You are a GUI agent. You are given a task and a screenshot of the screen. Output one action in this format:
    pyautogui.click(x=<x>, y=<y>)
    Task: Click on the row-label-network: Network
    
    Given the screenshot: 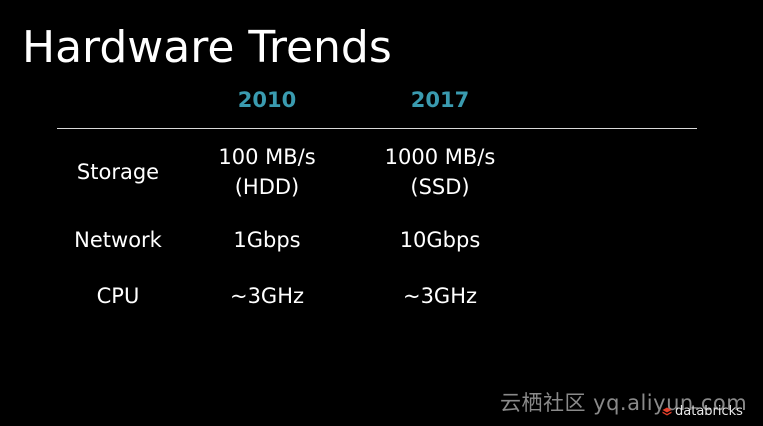 What is the action you would take?
    pyautogui.click(x=118, y=240)
    